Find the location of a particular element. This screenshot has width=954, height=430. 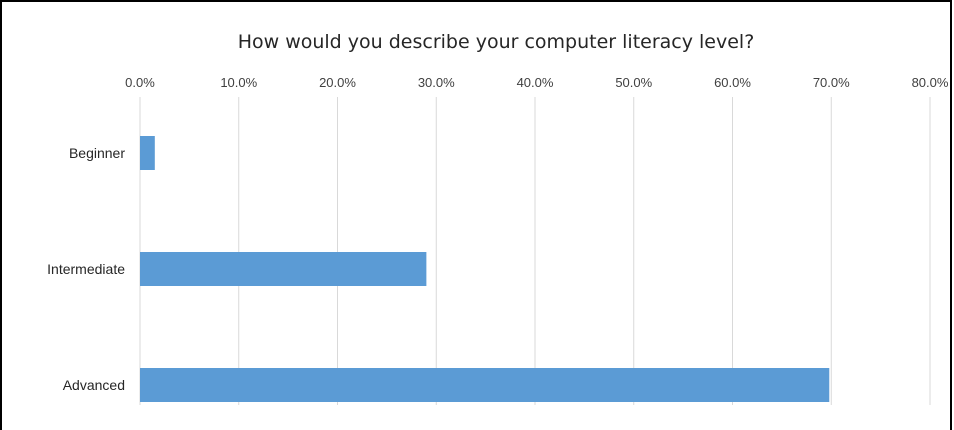

x-tick-label: 10.0% is located at coordinates (238, 82).